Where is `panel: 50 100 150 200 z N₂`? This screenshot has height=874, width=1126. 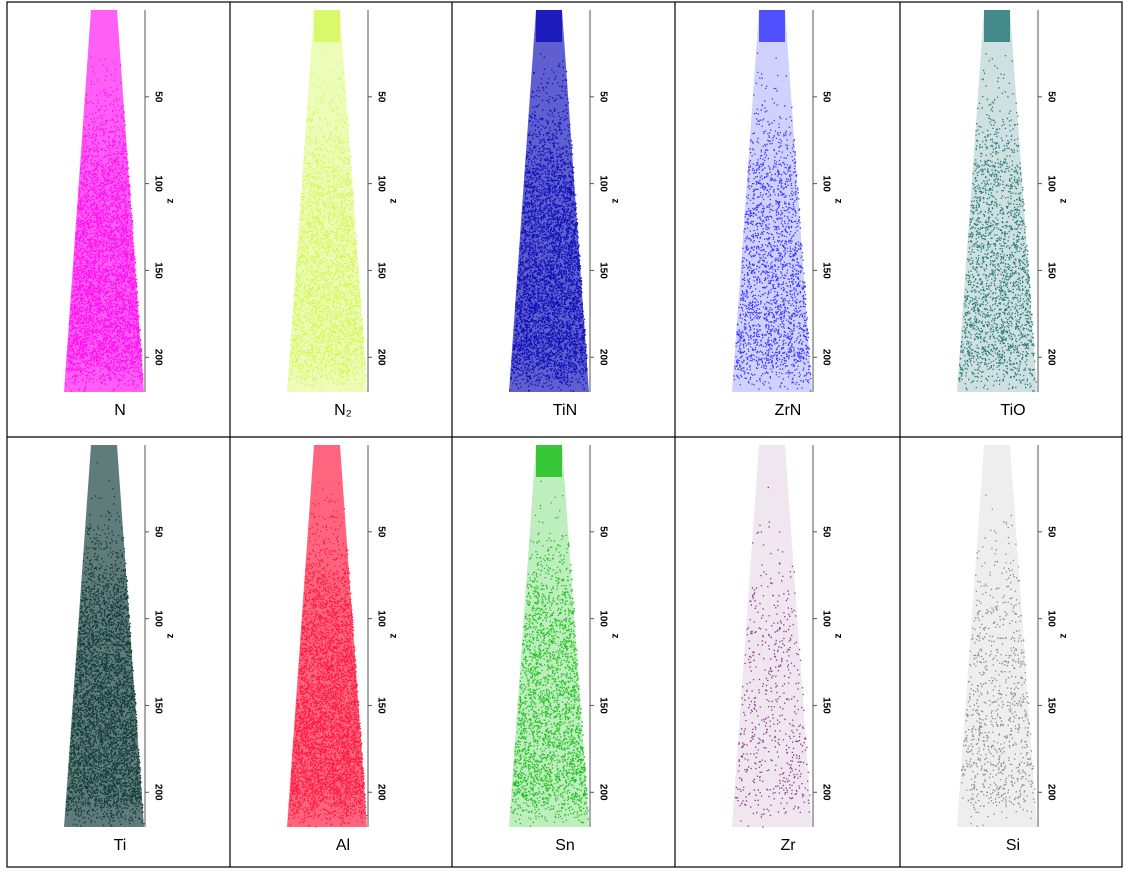 panel: 50 100 150 200 z N₂ is located at coordinates (342, 214).